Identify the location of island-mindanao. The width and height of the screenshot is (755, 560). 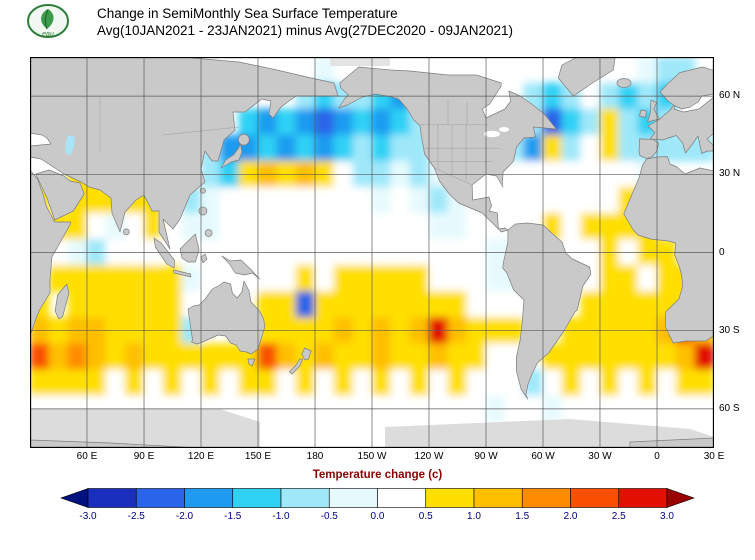
(208, 233).